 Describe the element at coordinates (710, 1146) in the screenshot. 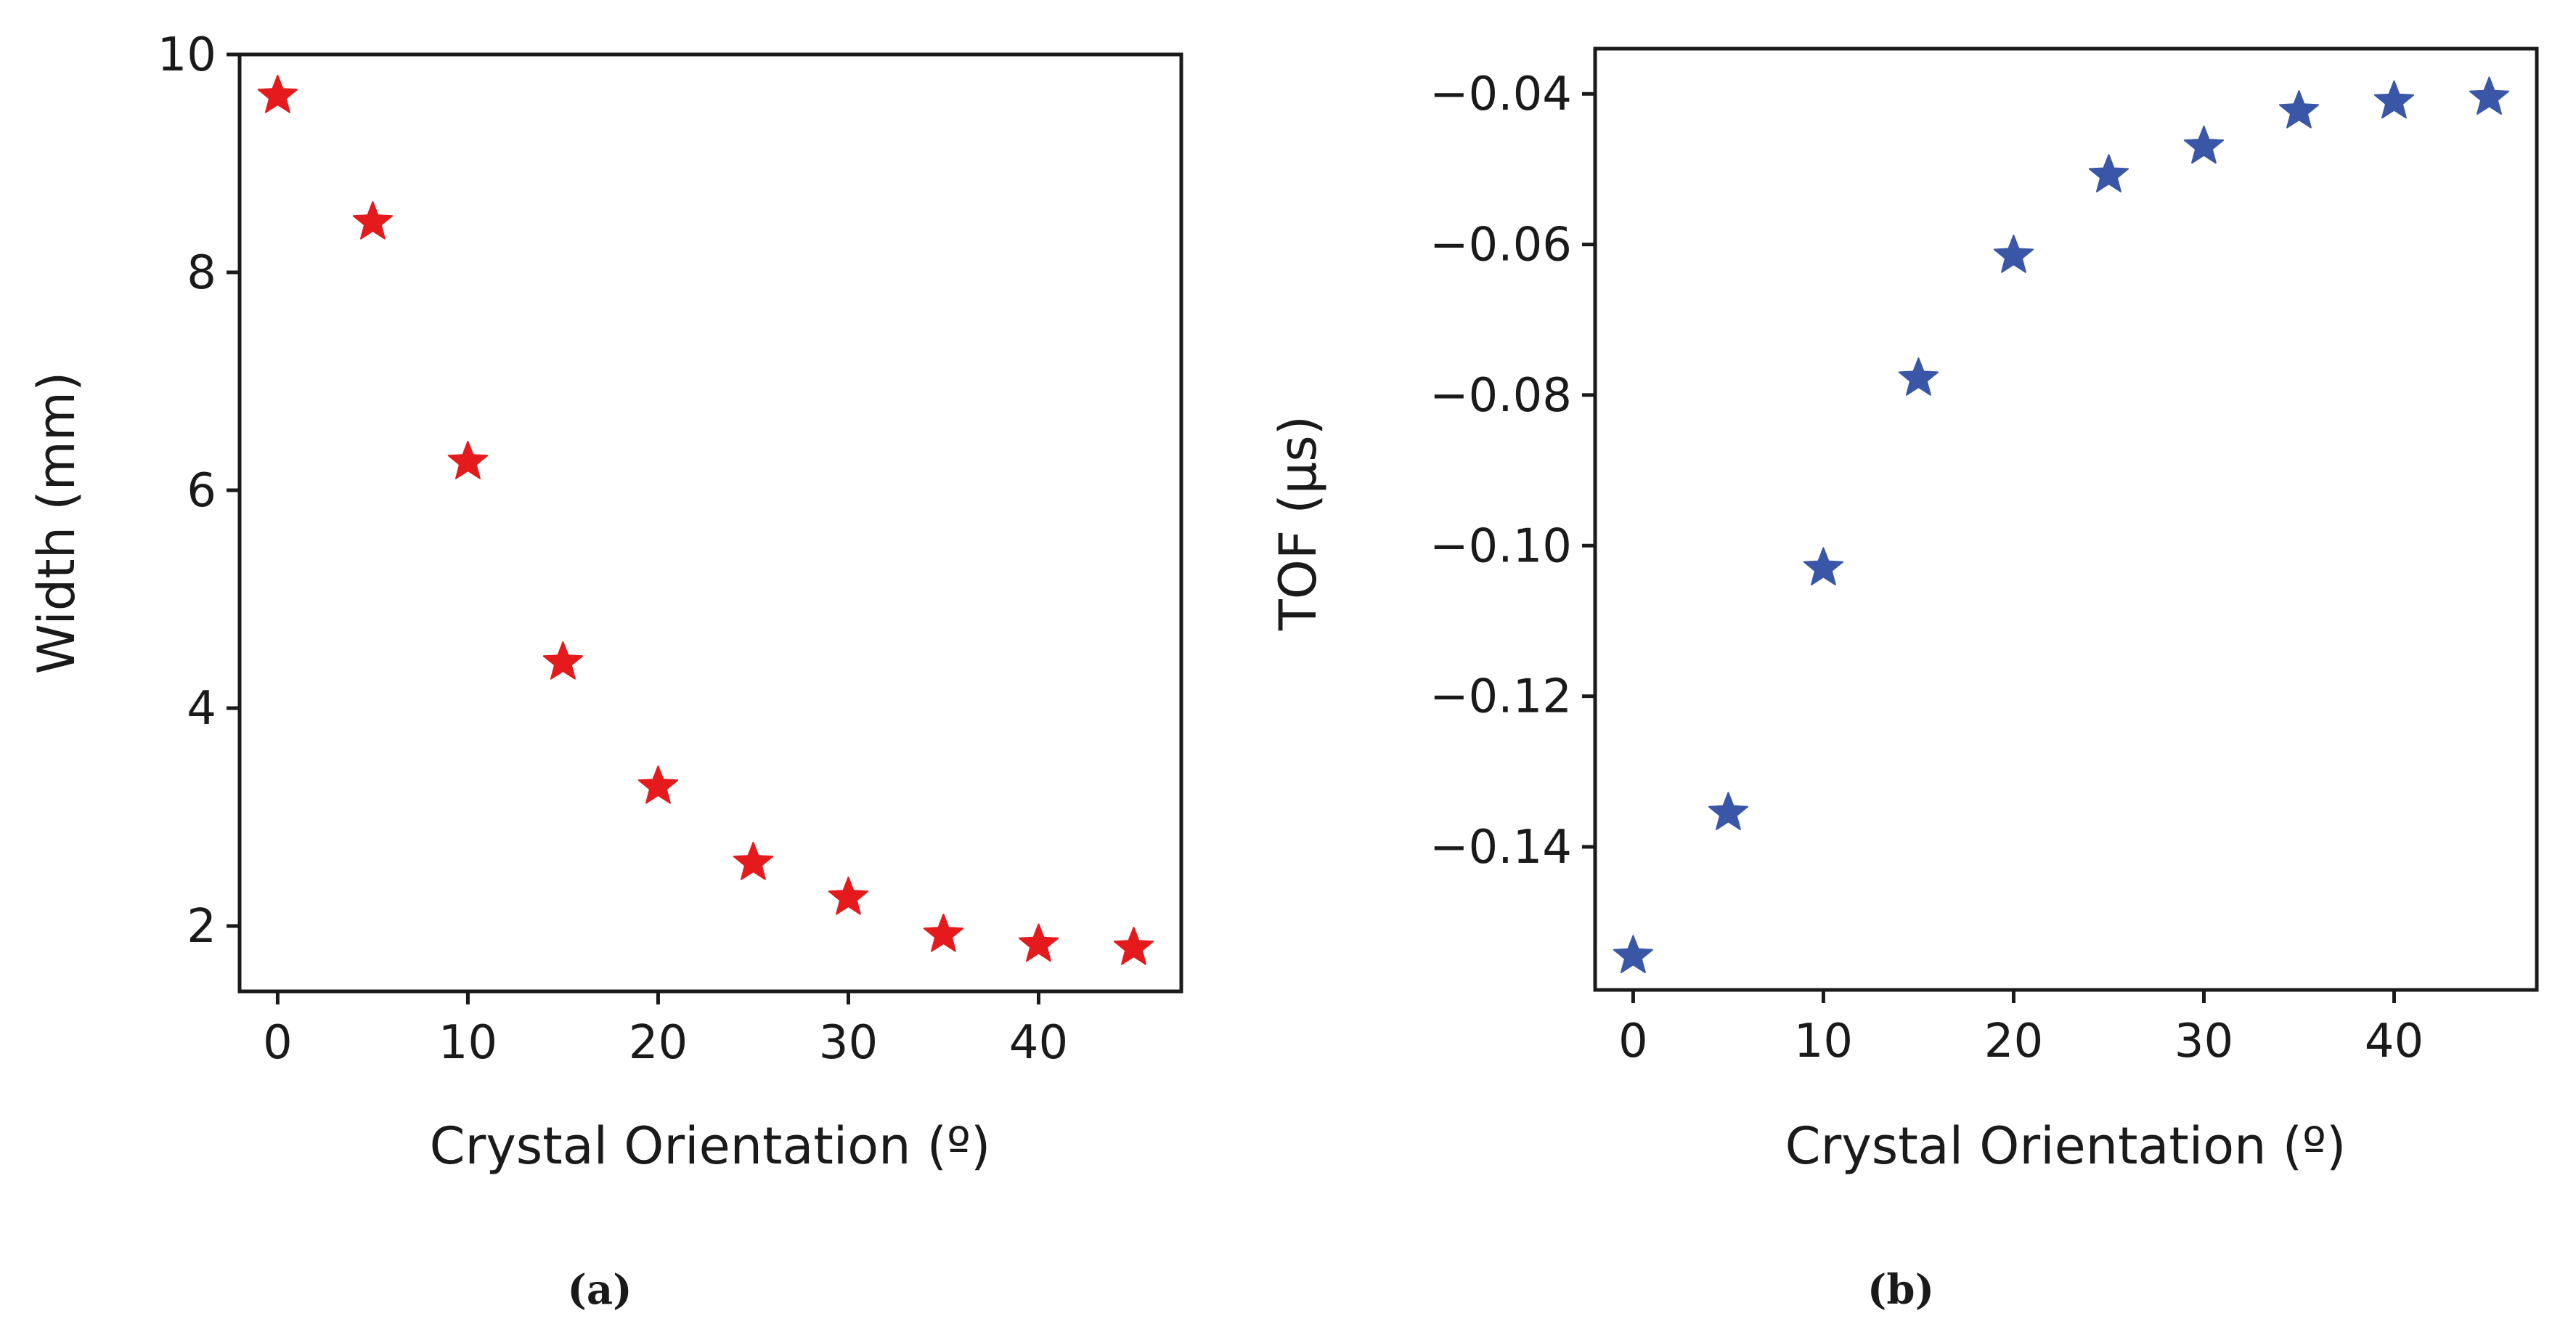

I see `x-axis-label-a: Crystal Orientation (º)` at that location.